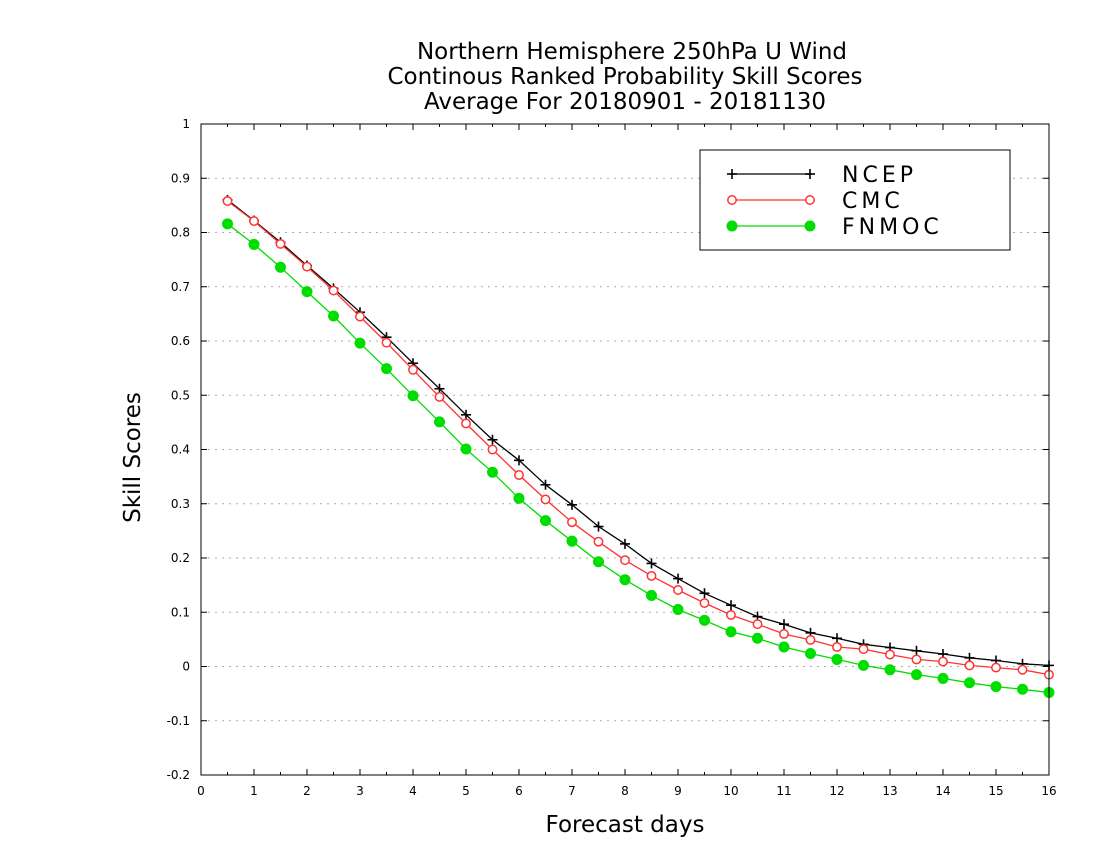 The width and height of the screenshot is (1100, 850). I want to click on x-tick-label: 6, so click(519, 791).